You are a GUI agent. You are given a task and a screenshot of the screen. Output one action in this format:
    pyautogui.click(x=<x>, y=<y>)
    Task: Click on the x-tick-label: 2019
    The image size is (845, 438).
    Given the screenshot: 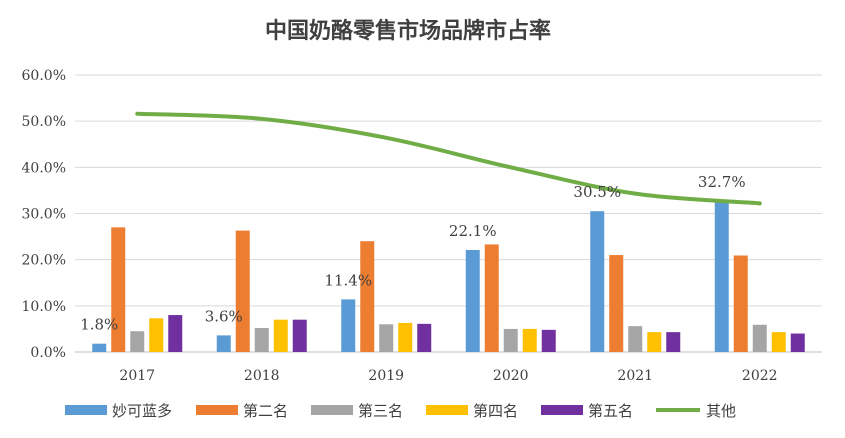 What is the action you would take?
    pyautogui.click(x=386, y=376)
    